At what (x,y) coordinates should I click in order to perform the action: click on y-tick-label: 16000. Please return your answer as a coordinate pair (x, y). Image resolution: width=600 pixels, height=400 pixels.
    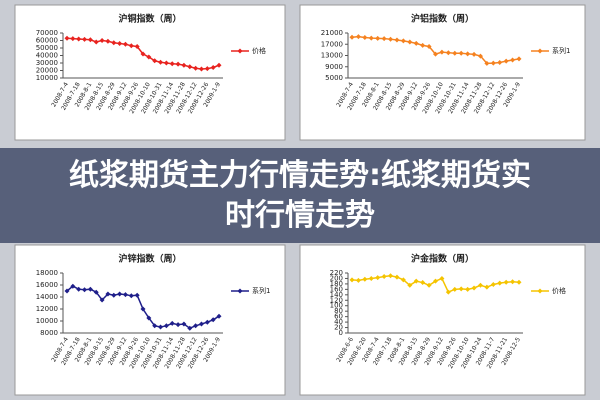
    Looking at the image, I should click on (47, 285).